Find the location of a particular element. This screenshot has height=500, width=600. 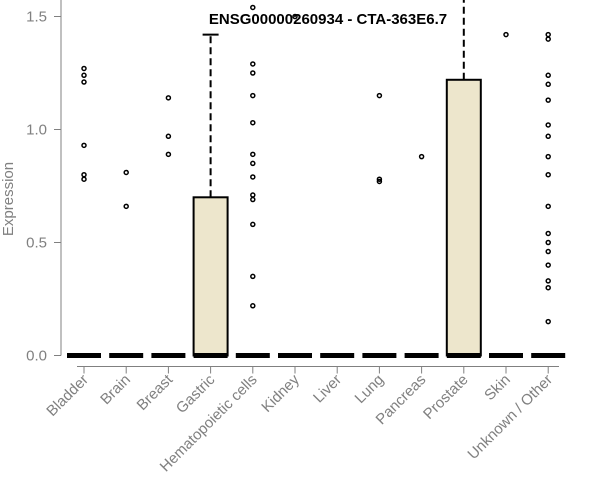

y-tick-label: 0.0 is located at coordinates (36, 356).